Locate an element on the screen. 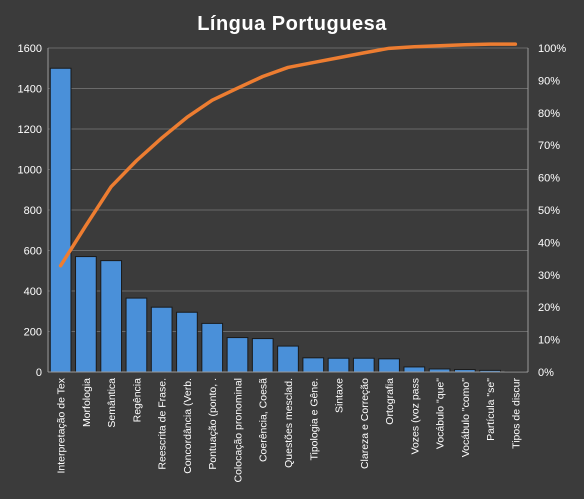  y2-tick-label: 70% is located at coordinates (549, 146).